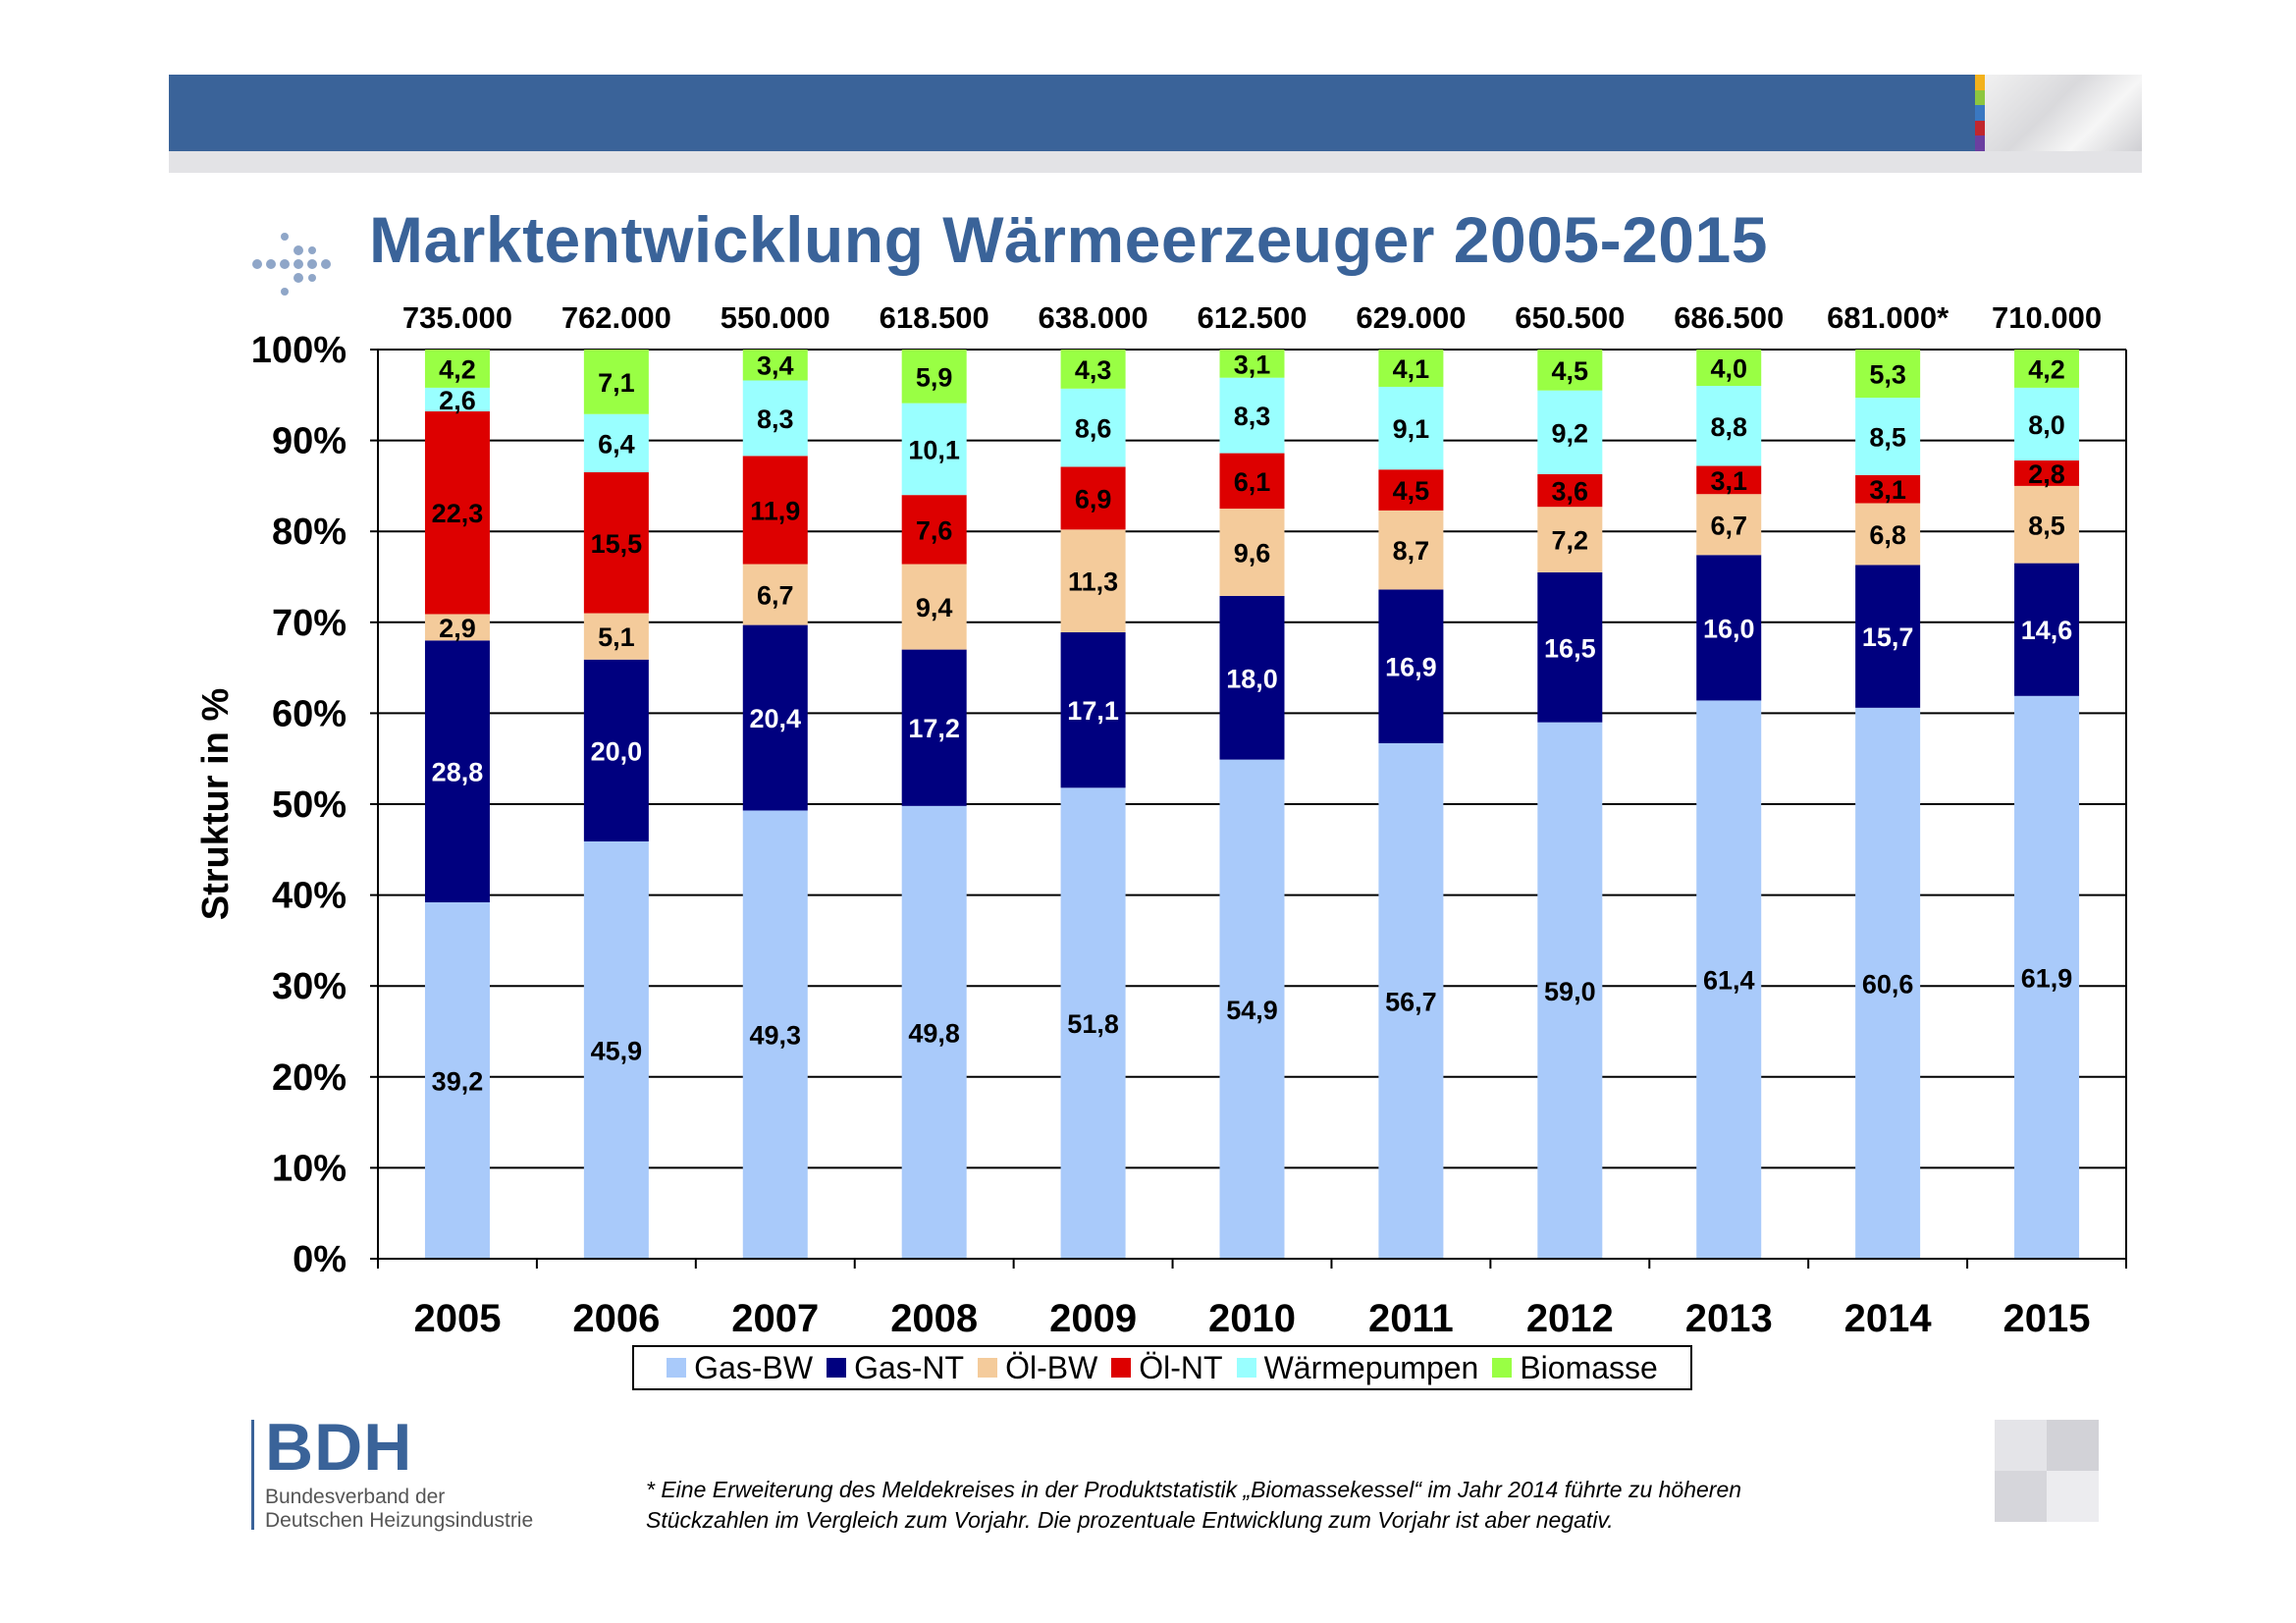 Image resolution: width=2296 pixels, height=1623 pixels. Describe the element at coordinates (457, 627) in the screenshot. I see `bar--l-bw-2005` at that location.